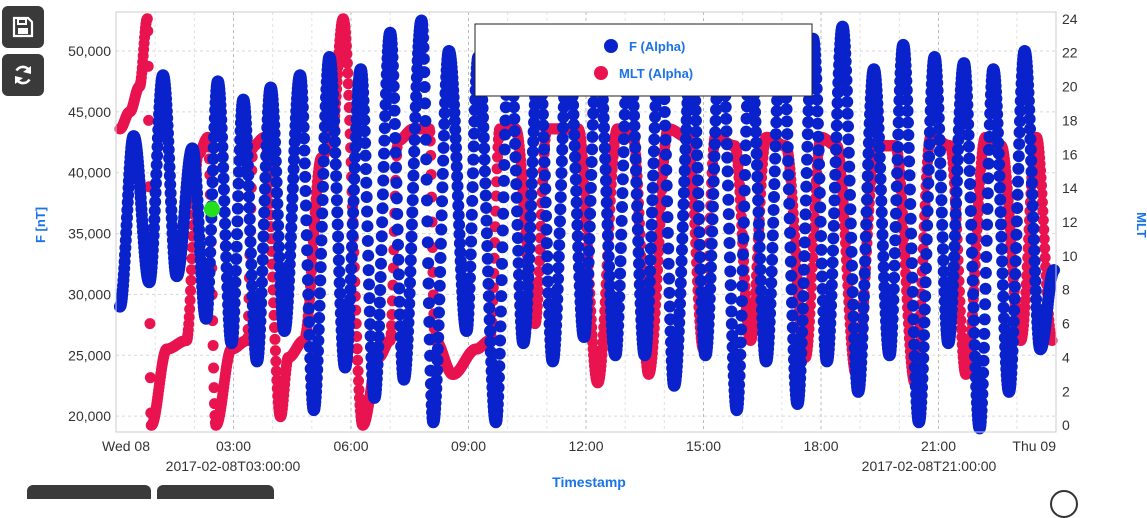 The image size is (1147, 518). What do you see at coordinates (1070, 154) in the screenshot?
I see `y-right-tick-label: 16` at bounding box center [1070, 154].